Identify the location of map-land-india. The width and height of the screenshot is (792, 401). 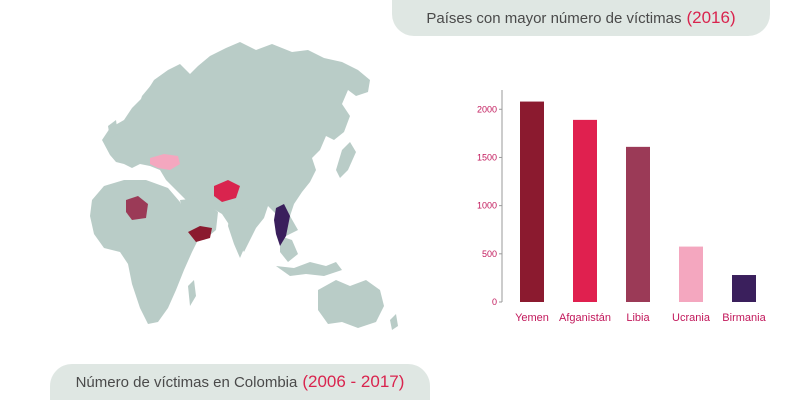
(242, 233).